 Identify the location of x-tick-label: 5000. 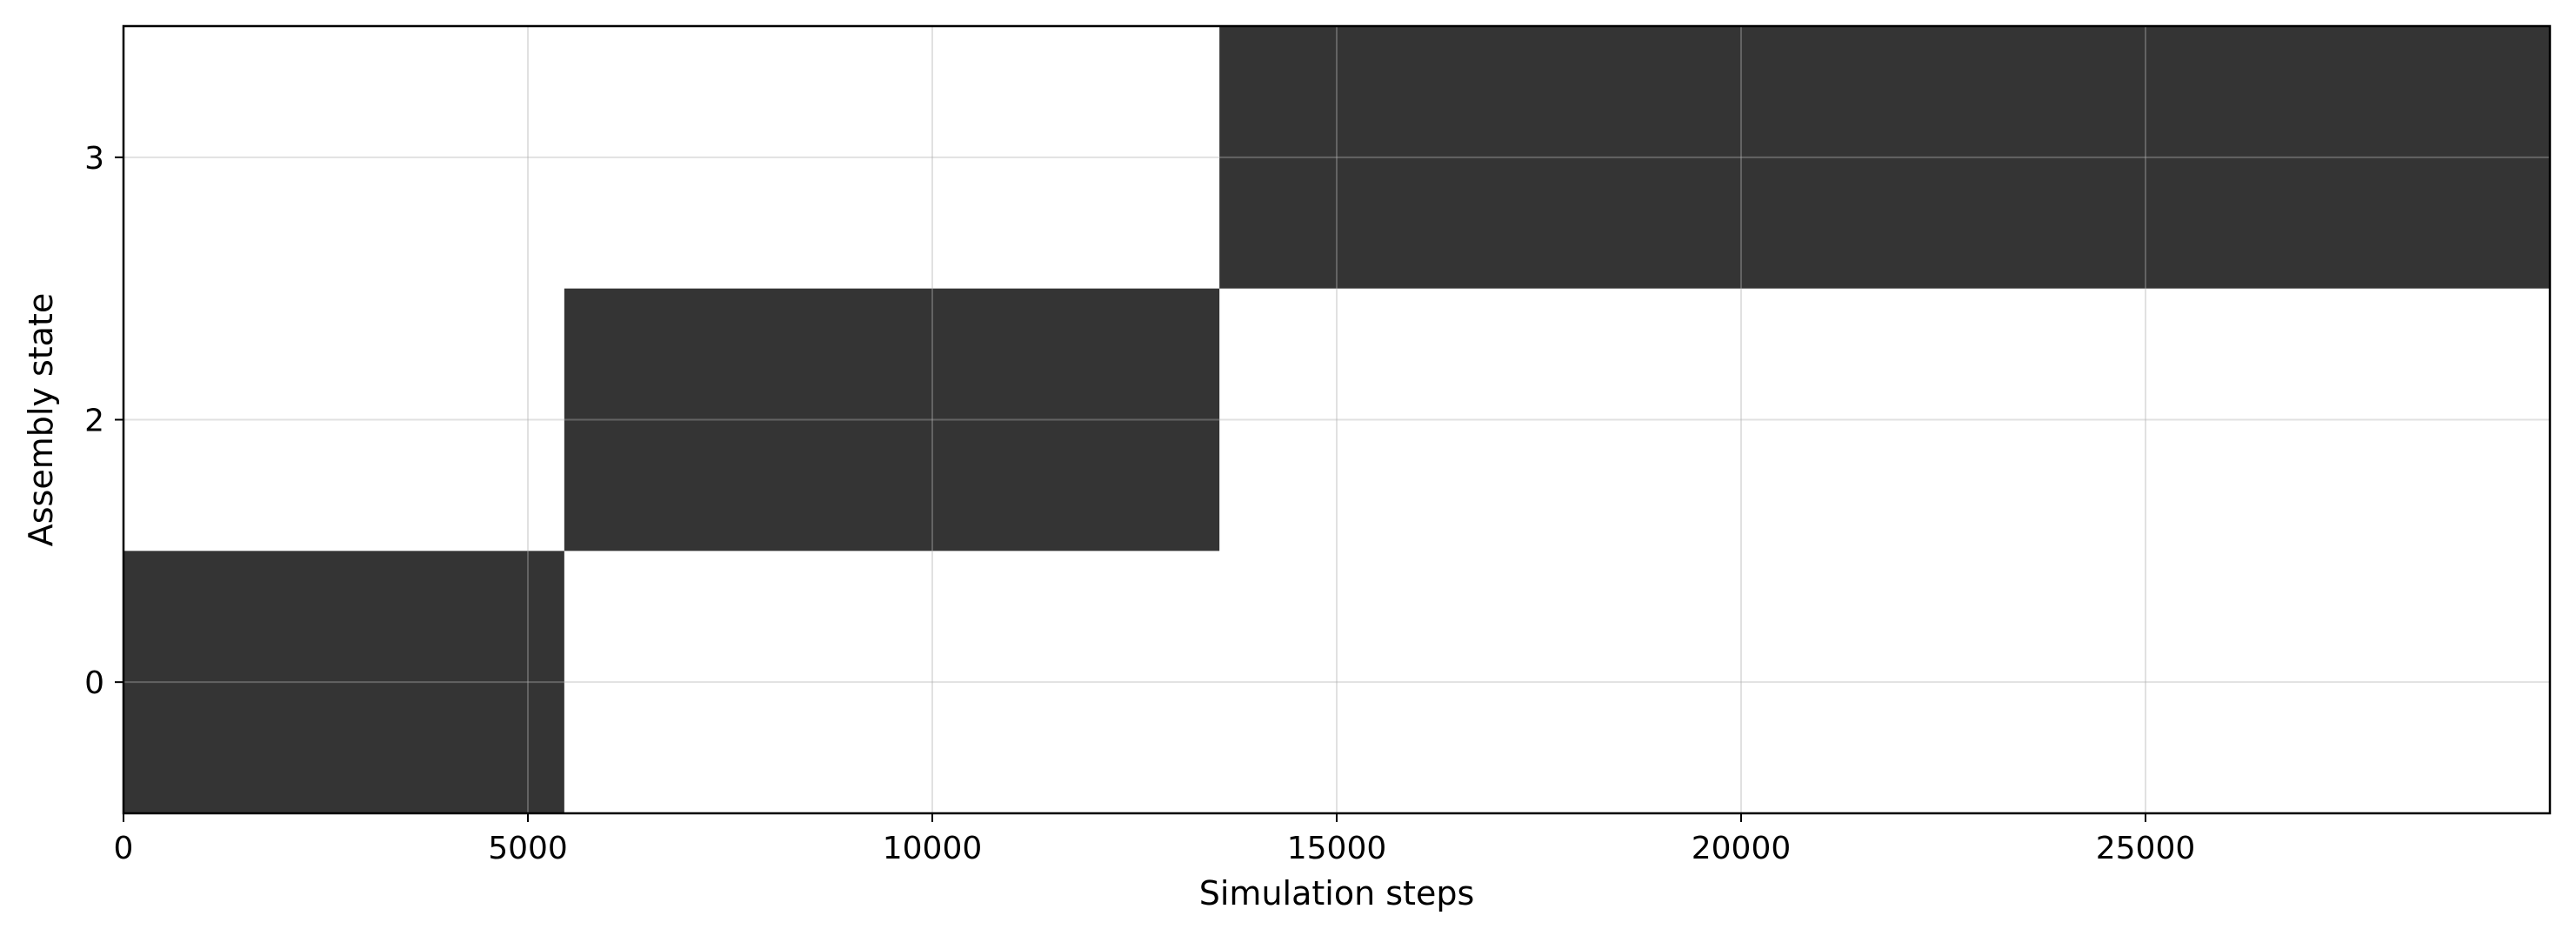
(528, 848).